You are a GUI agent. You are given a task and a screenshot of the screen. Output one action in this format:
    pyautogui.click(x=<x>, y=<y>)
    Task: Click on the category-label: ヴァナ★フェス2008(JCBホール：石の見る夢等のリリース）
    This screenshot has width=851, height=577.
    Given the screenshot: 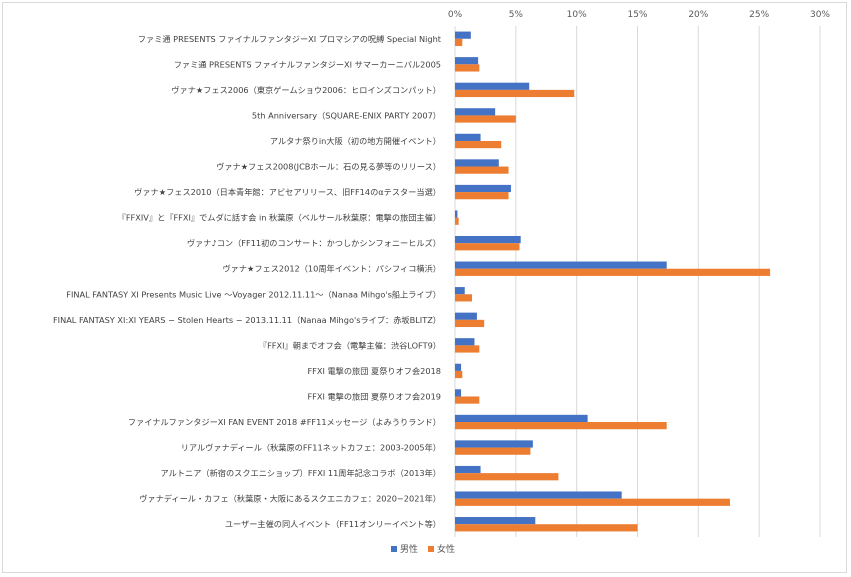 What is the action you would take?
    pyautogui.click(x=328, y=167)
    